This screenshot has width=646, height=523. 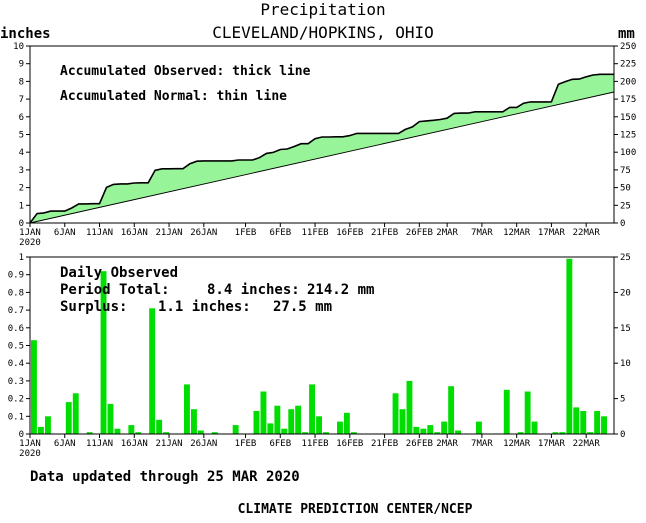 I want to click on surplus-label: Surplus:, so click(x=93, y=307).